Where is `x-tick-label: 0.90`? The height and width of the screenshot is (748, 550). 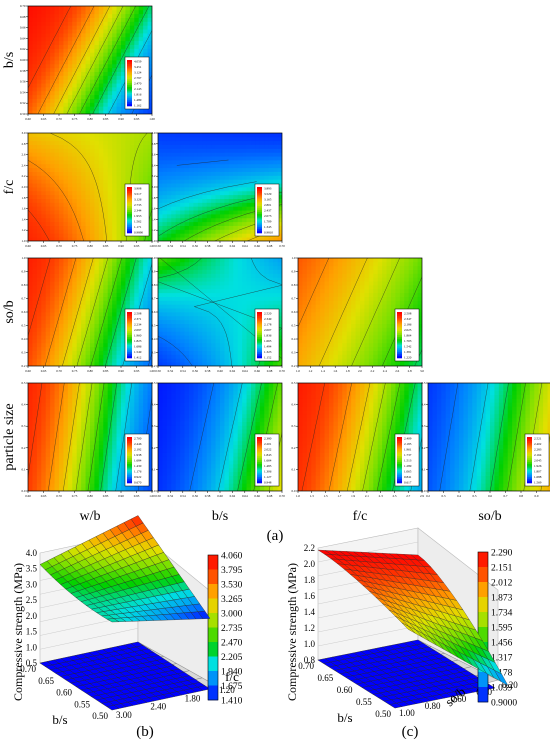 x-tick-label: 0.90 is located at coordinates (121, 119).